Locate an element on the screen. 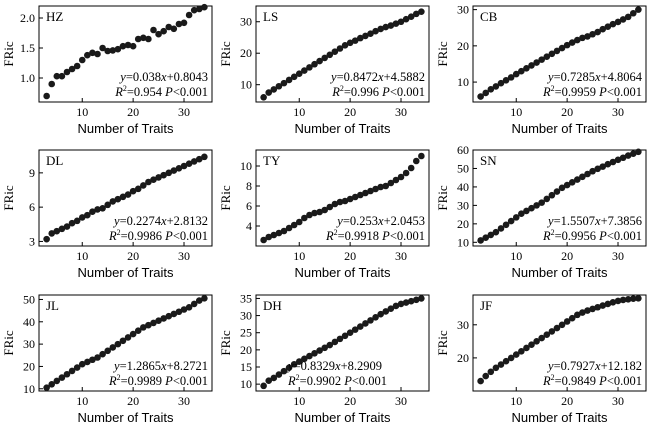 The height and width of the screenshot is (433, 650). y-tick-label: 20 is located at coordinates (463, 46).